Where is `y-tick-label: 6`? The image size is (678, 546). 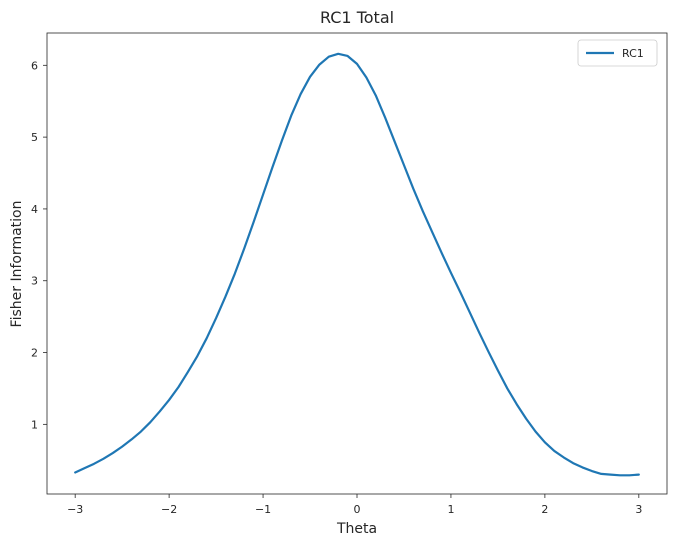 y-tick-label: 6 is located at coordinates (34, 65).